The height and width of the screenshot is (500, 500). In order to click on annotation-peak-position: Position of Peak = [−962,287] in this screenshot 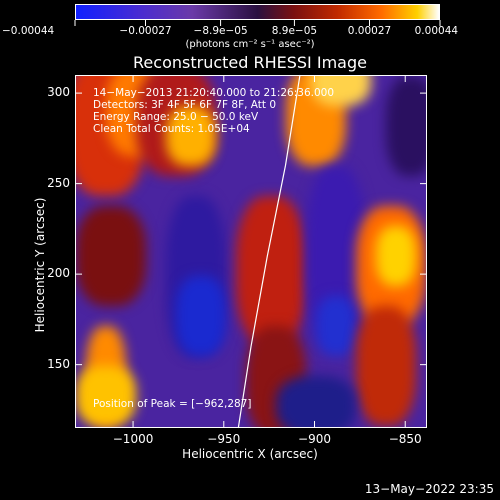, I will do `click(172, 404)`.